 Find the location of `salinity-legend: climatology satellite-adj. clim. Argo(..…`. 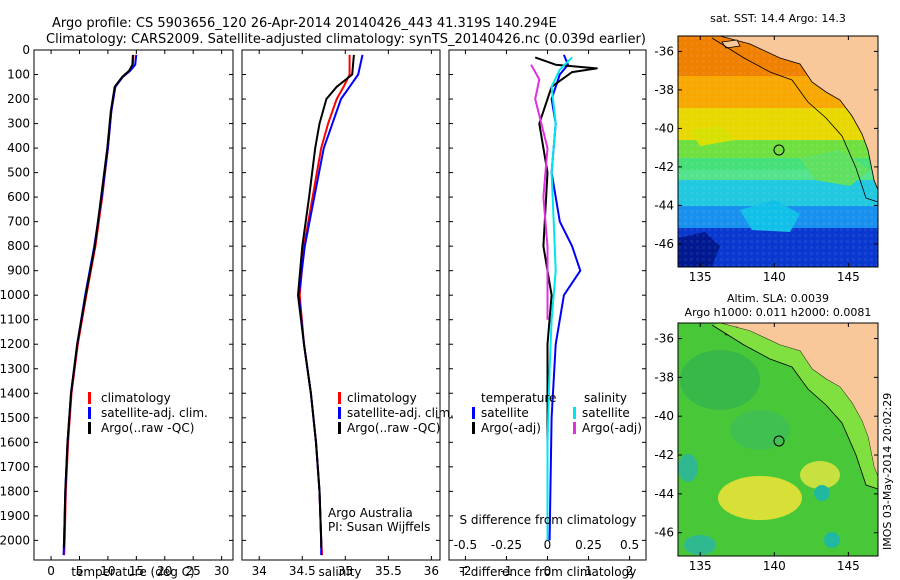

salinity-legend: climatology satellite-adj. clim. Argo(..… is located at coordinates (396, 413).